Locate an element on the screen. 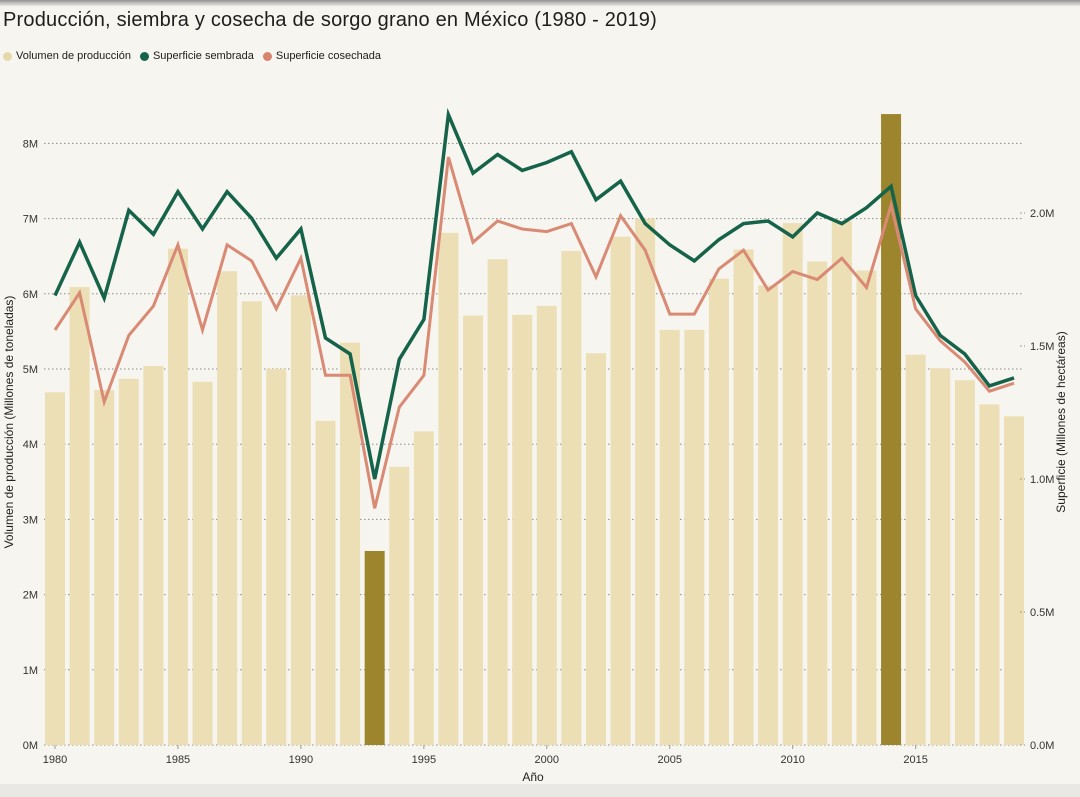  x-tick-2000: 2000 is located at coordinates (547, 760).